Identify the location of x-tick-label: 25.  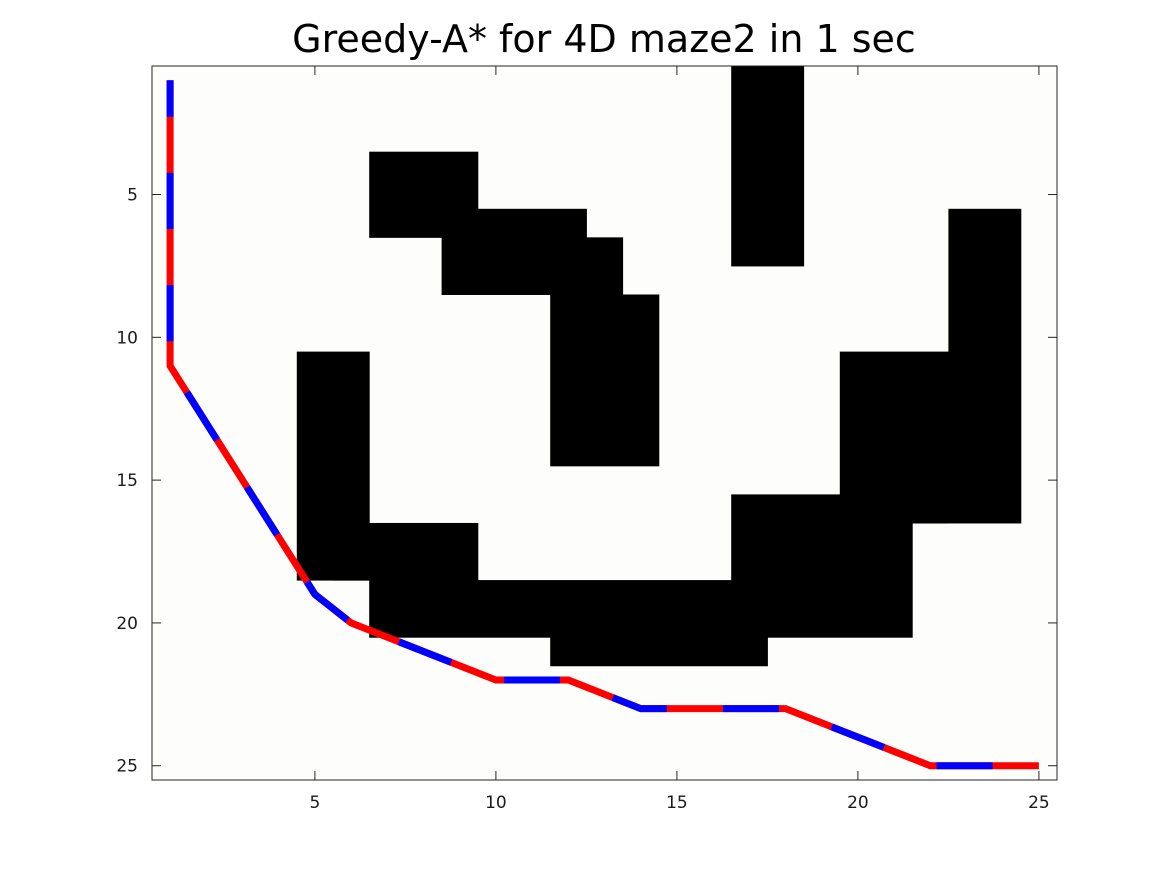
(1039, 803).